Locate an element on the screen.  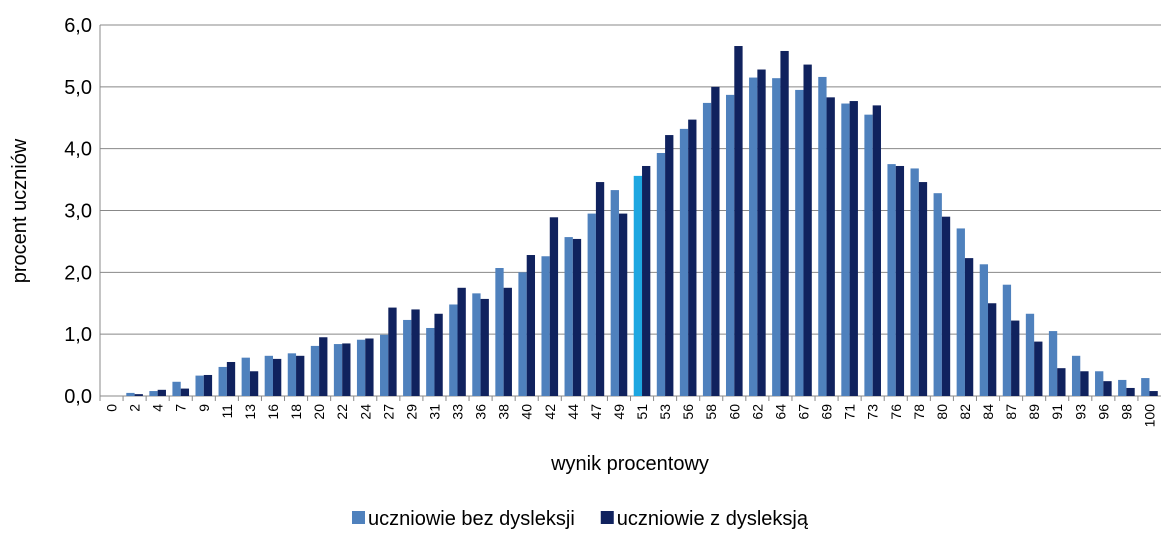
x-tick-label: 22 is located at coordinates (342, 412).